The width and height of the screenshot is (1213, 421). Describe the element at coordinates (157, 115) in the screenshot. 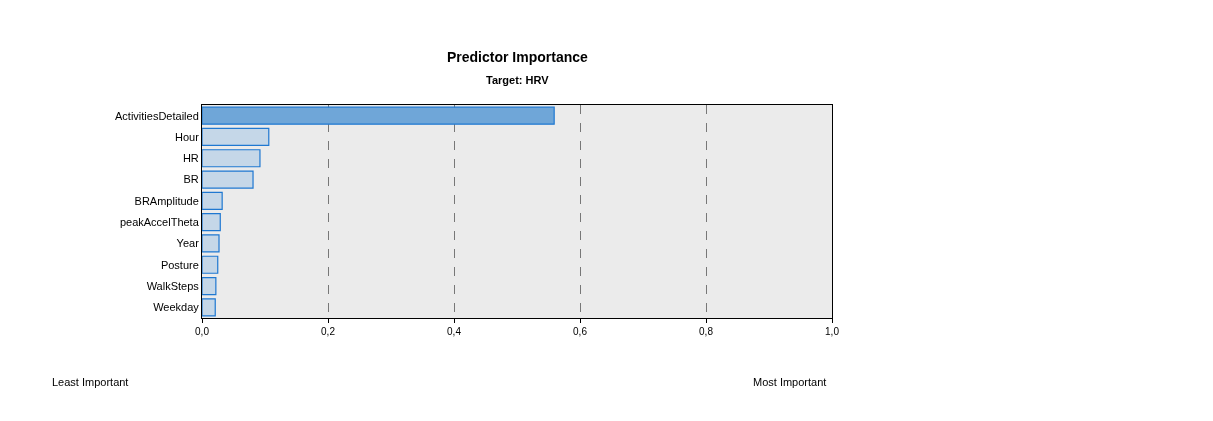

I see `y-tick-label: ActivitiesDetailed` at that location.